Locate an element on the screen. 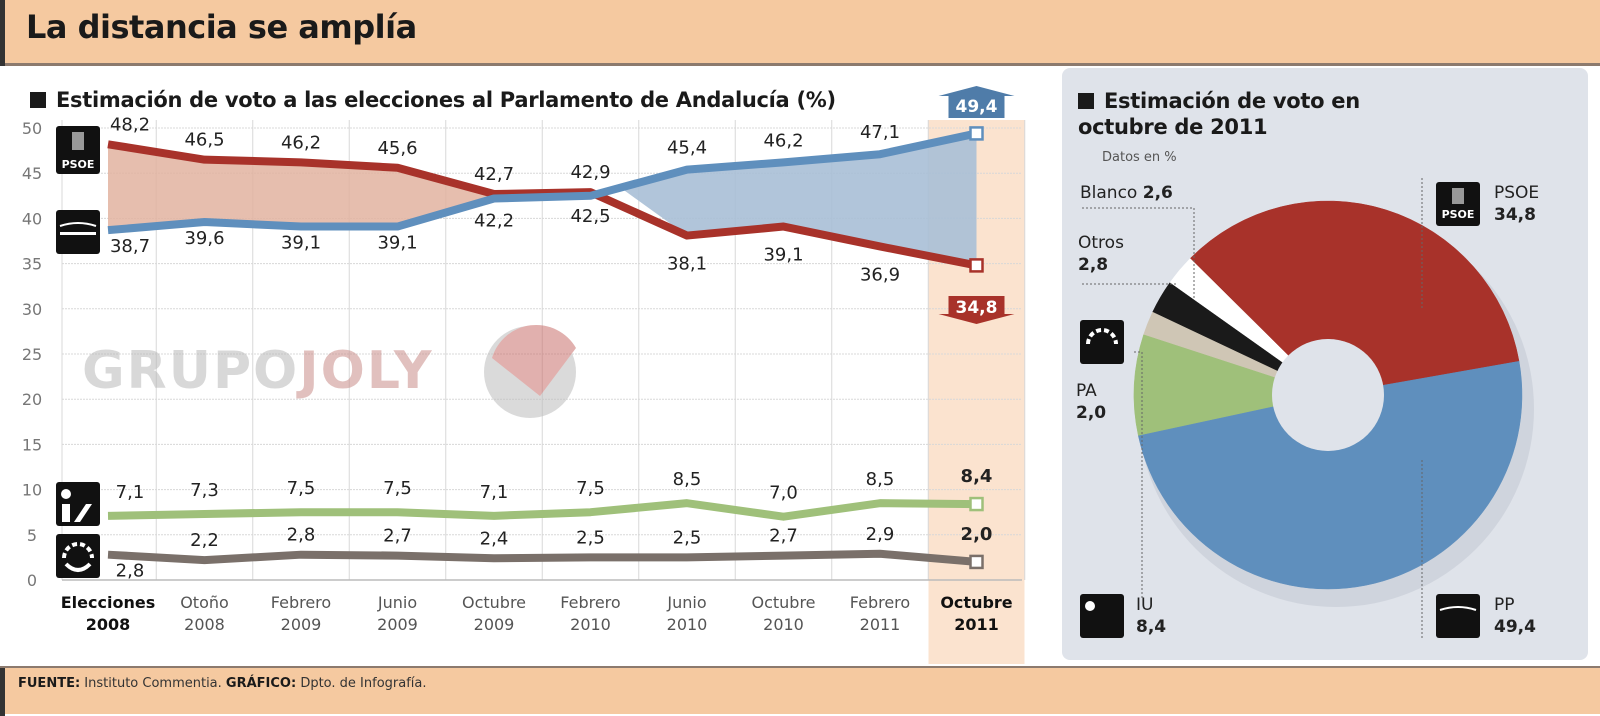 The height and width of the screenshot is (716, 1600). data-label-pa: 2,4 is located at coordinates (494, 538).